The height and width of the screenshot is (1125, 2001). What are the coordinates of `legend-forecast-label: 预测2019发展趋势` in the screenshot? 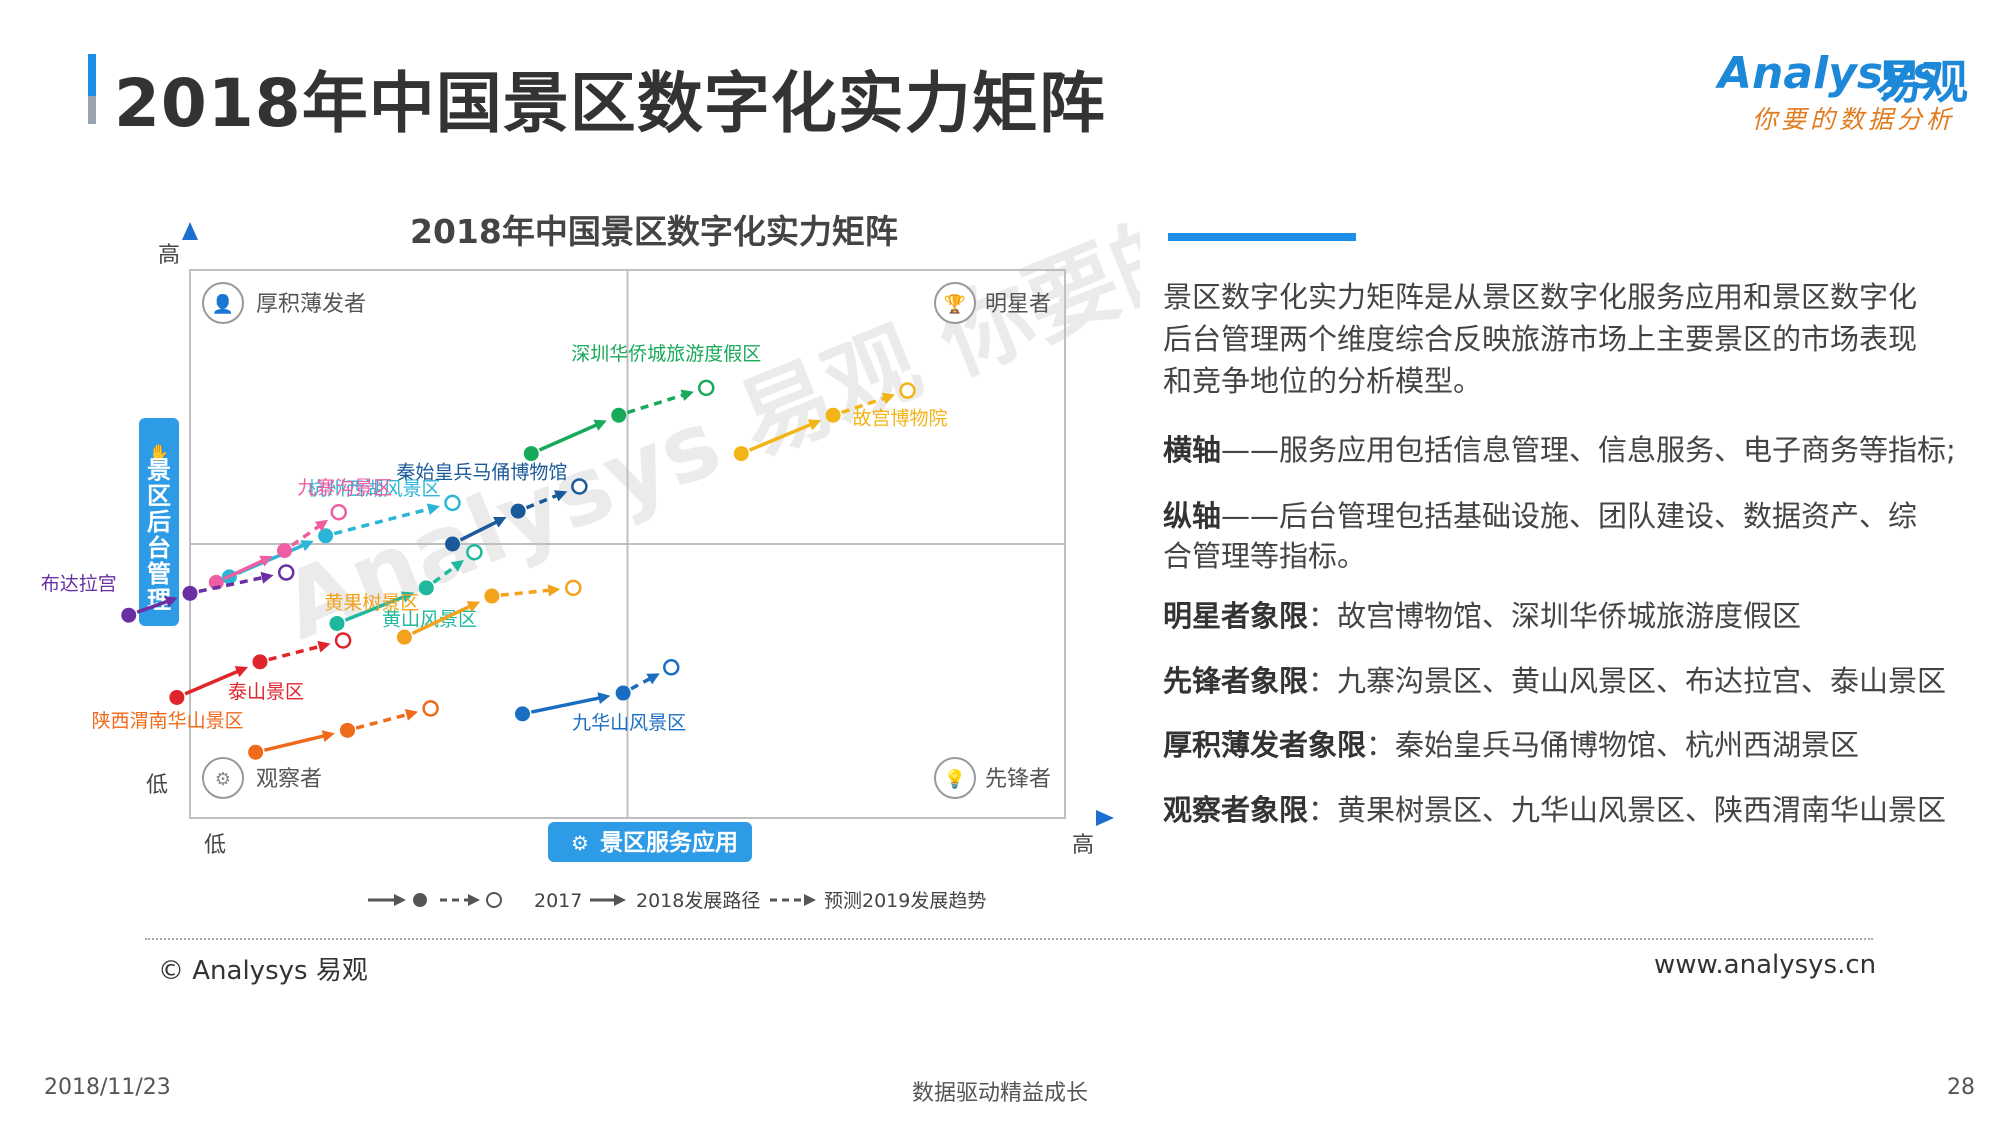 It's located at (905, 901).